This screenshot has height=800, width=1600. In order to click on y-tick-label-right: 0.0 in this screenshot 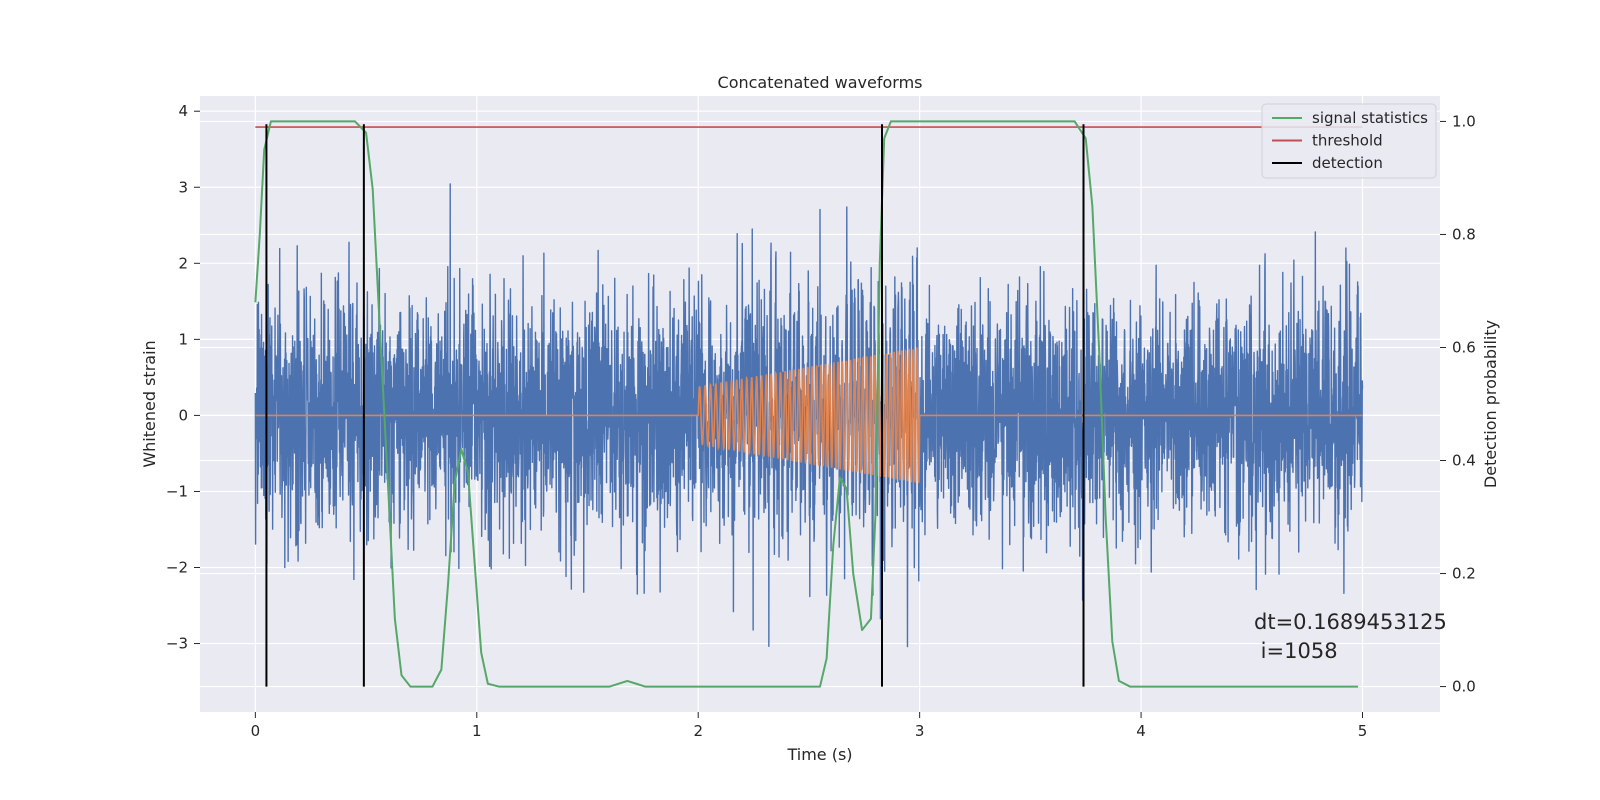, I will do `click(1464, 687)`.